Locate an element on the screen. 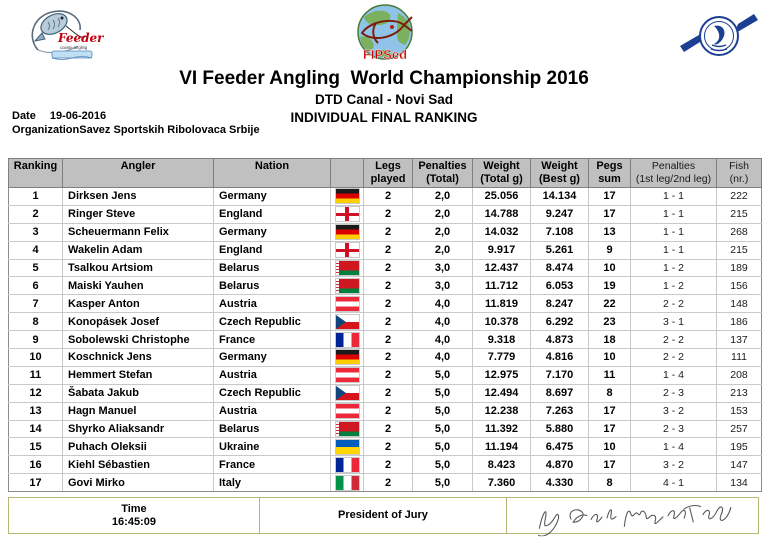 The width and height of the screenshot is (768, 543). jury-signature-icon is located at coordinates (635, 520).